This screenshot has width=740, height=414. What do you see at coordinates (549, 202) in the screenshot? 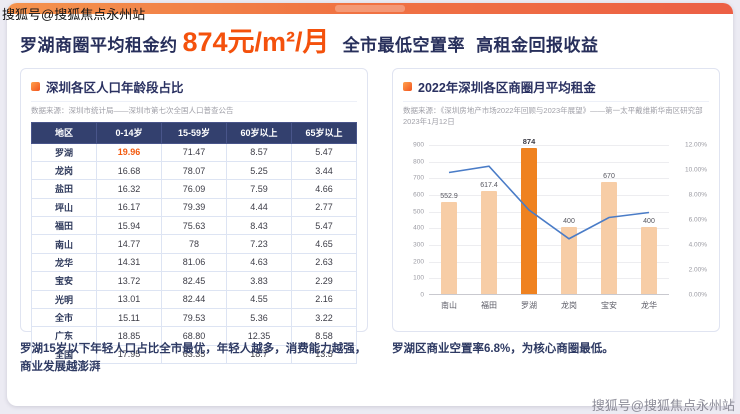
I see `vacancy-line` at bounding box center [549, 202].